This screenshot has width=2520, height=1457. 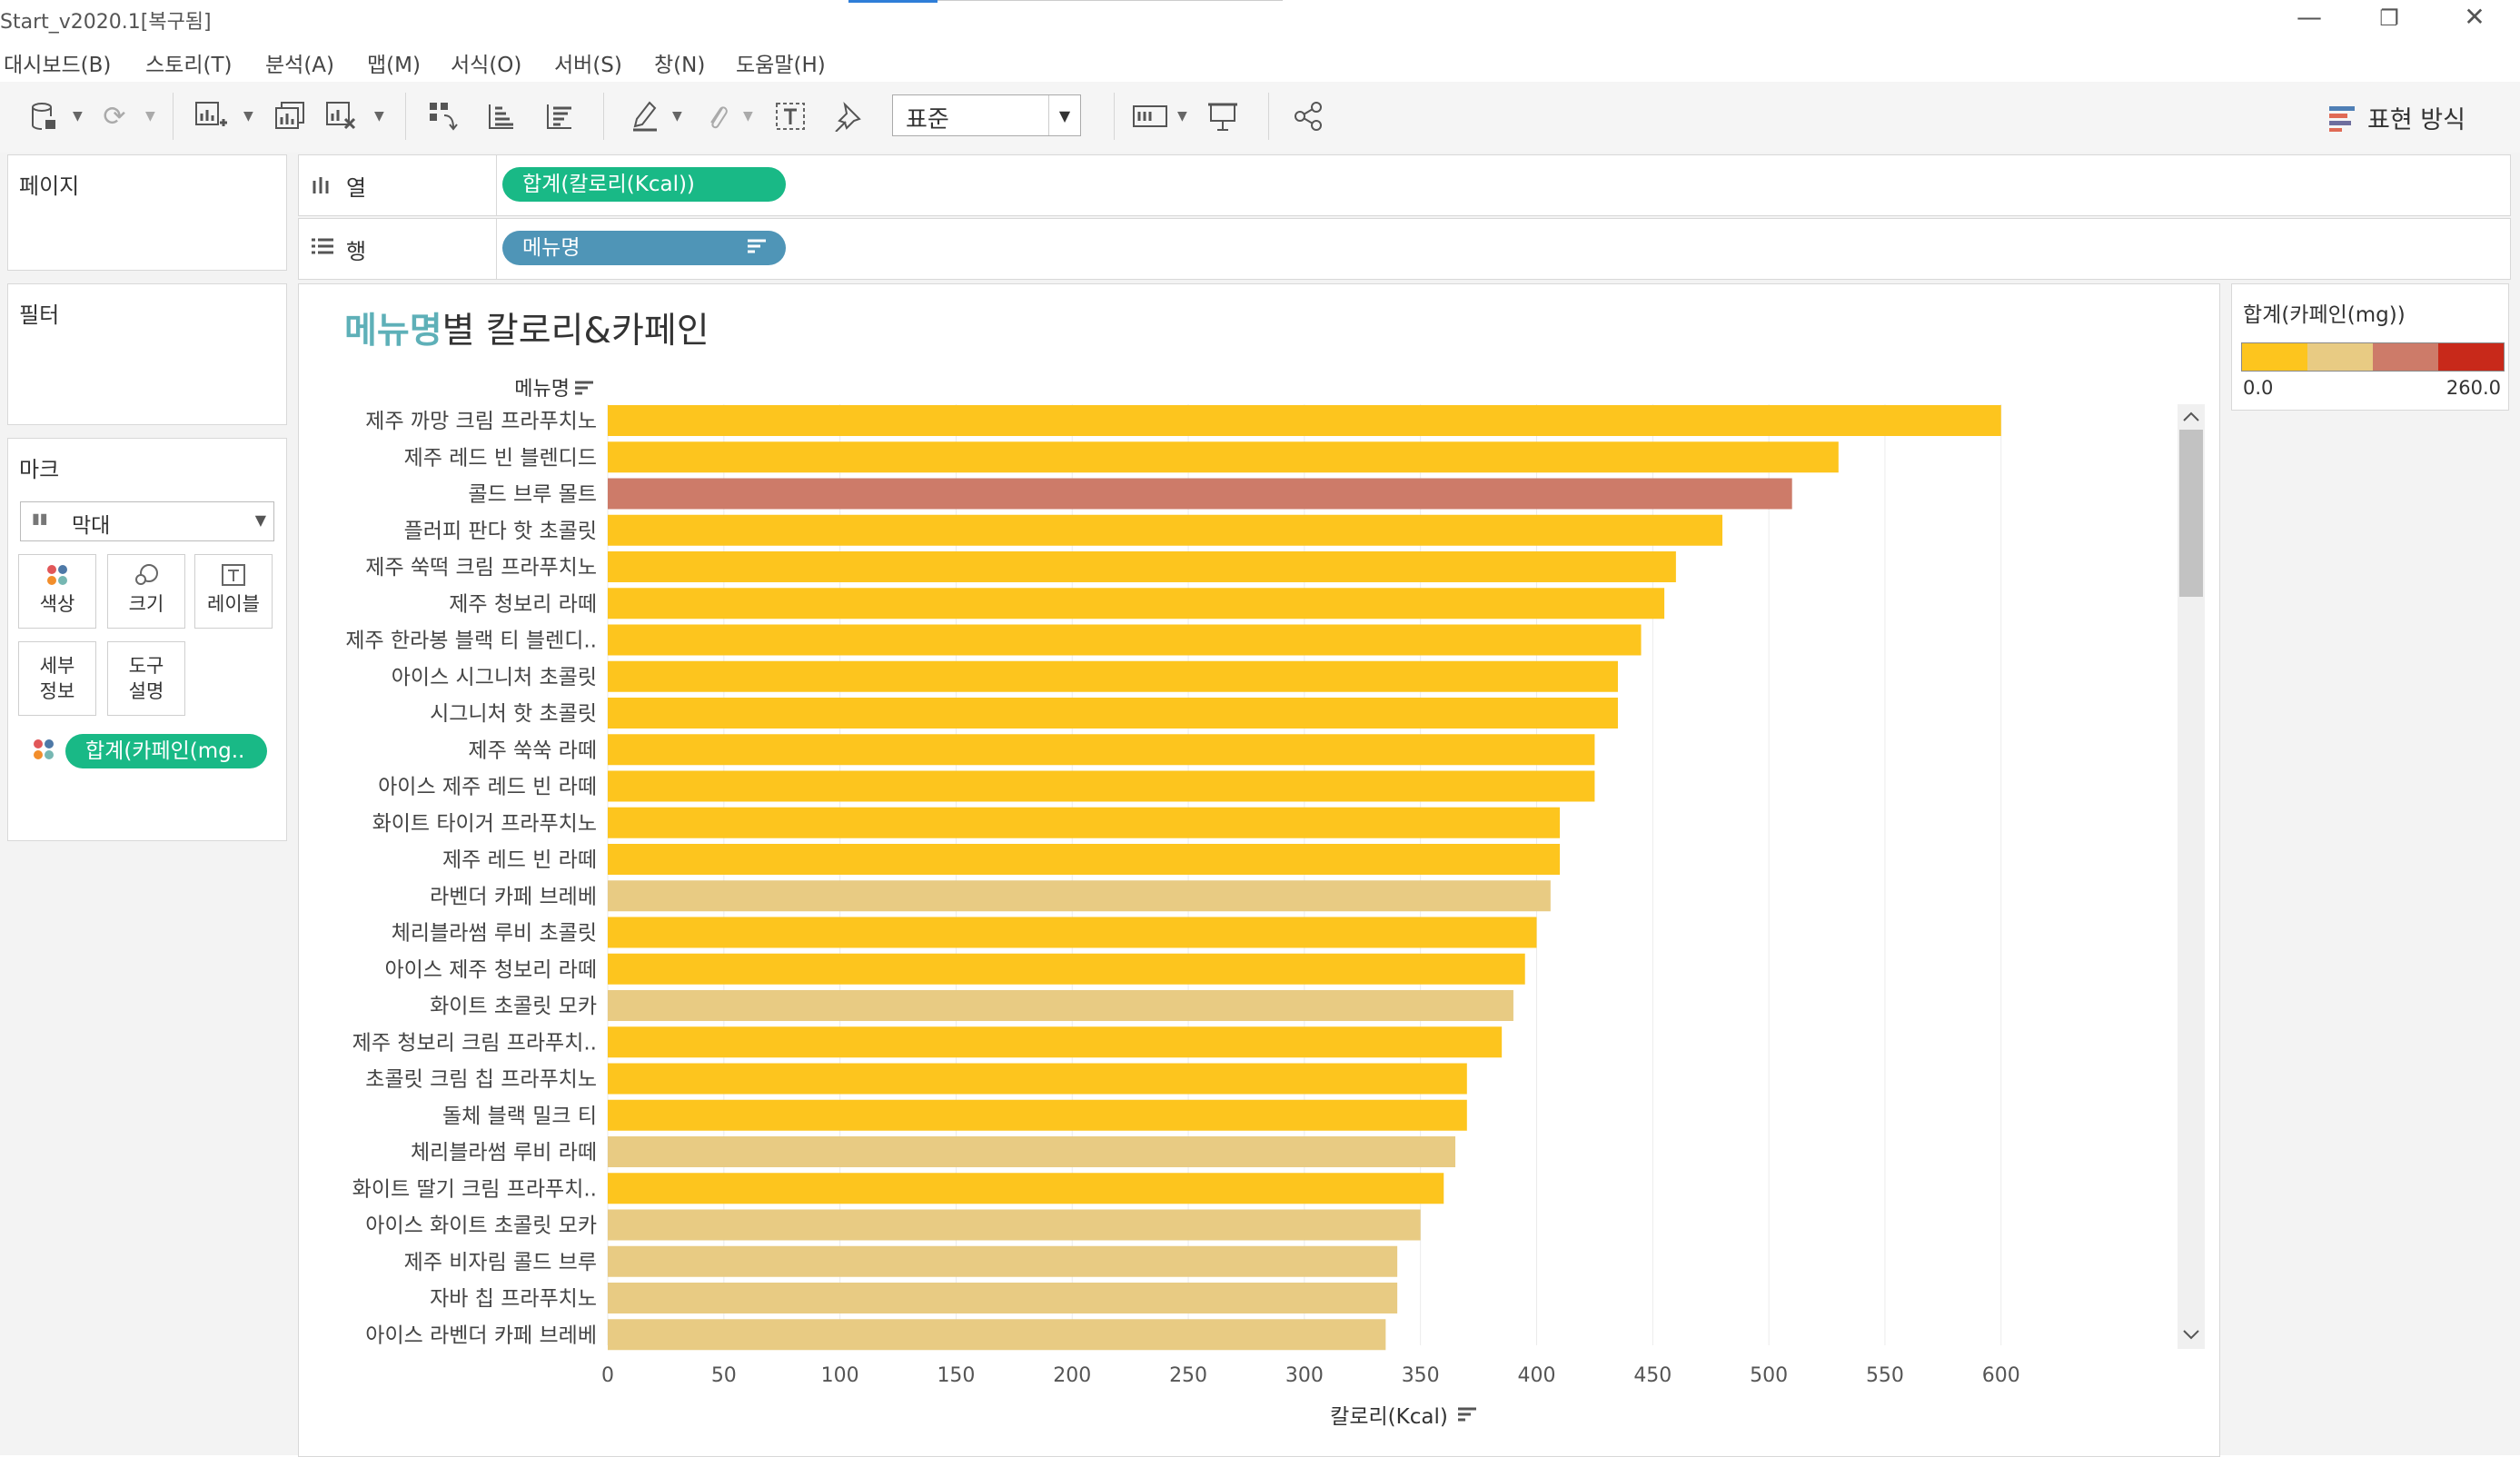 I want to click on category-label: 제주 까망 크림 프라푸치노, so click(x=481, y=421).